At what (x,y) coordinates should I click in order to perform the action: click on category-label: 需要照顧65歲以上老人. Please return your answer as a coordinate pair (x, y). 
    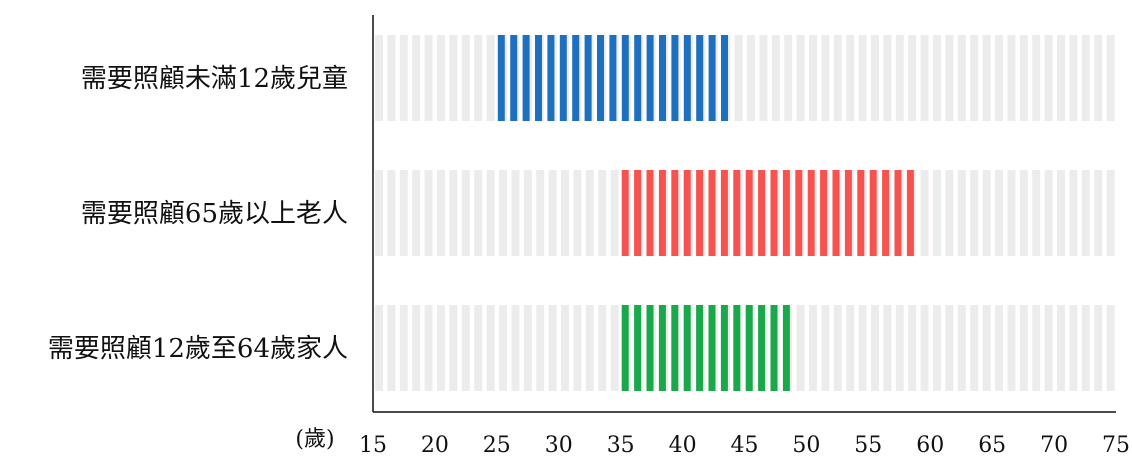
    Looking at the image, I should click on (214, 214).